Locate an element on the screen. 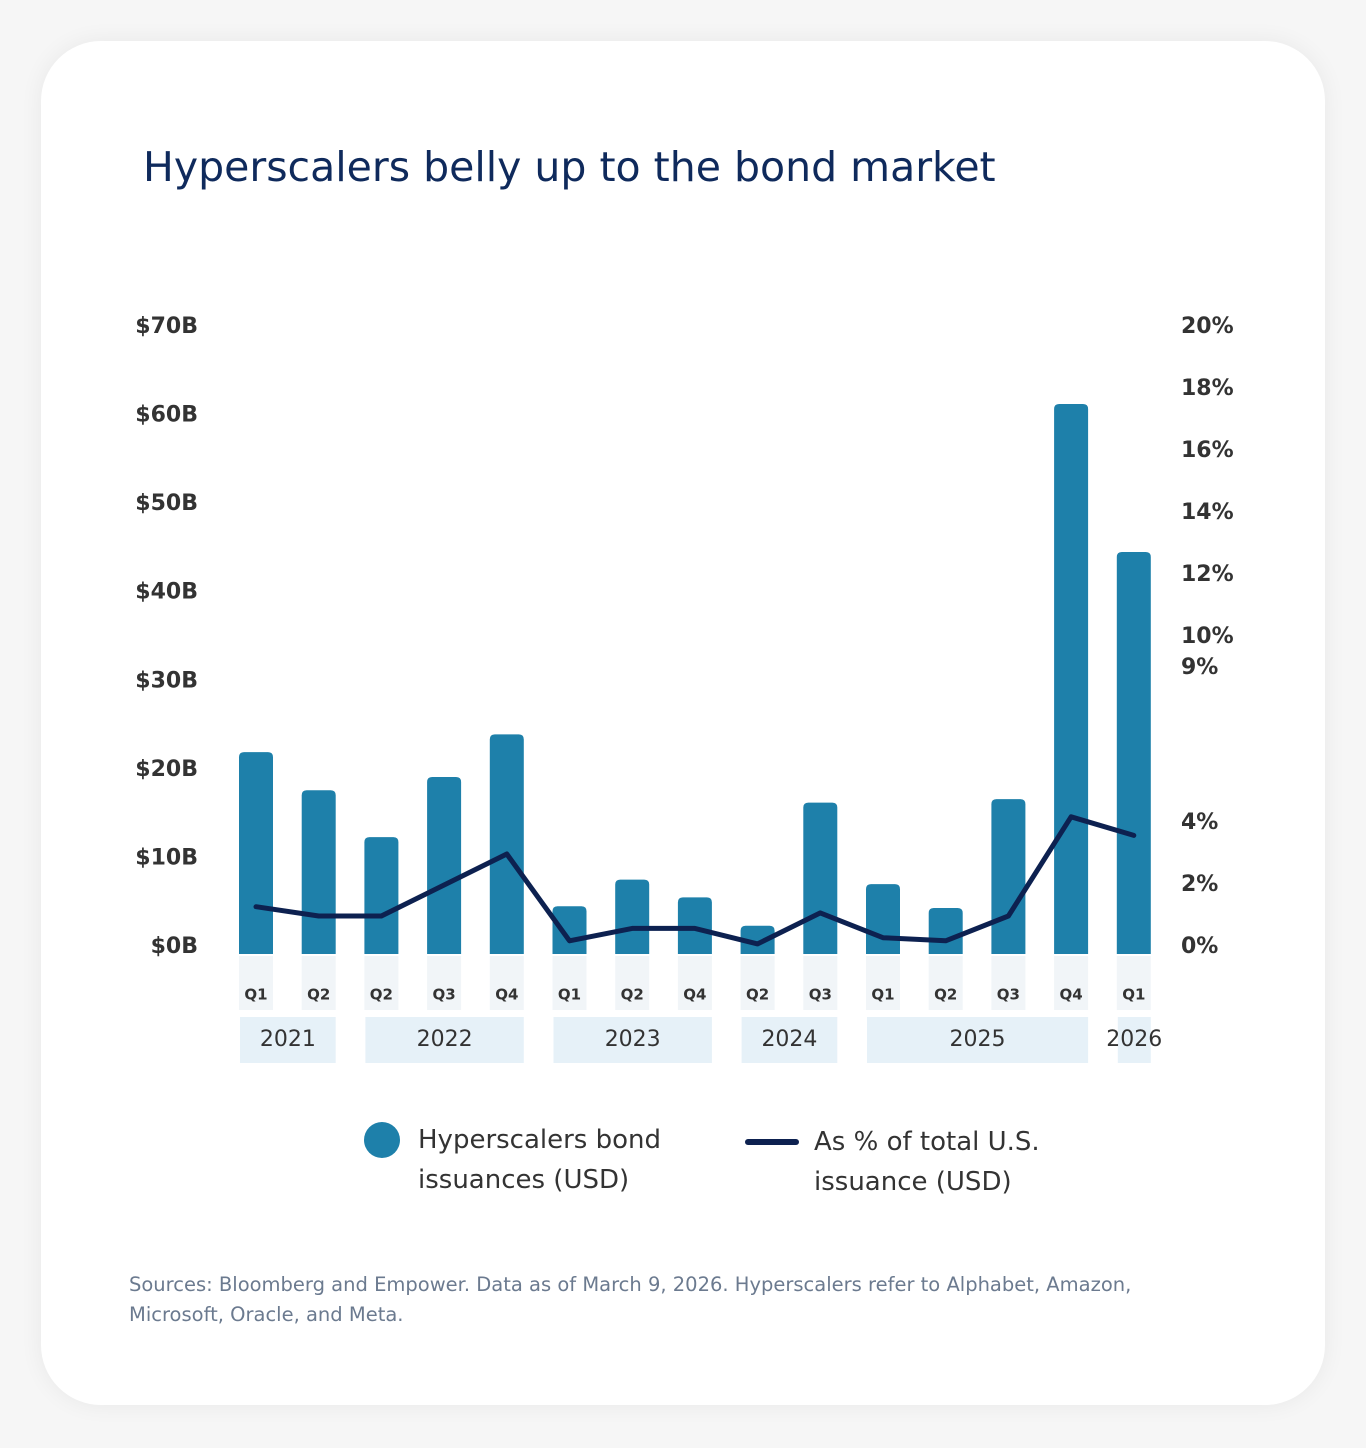  year-label: 2023 is located at coordinates (633, 1039).